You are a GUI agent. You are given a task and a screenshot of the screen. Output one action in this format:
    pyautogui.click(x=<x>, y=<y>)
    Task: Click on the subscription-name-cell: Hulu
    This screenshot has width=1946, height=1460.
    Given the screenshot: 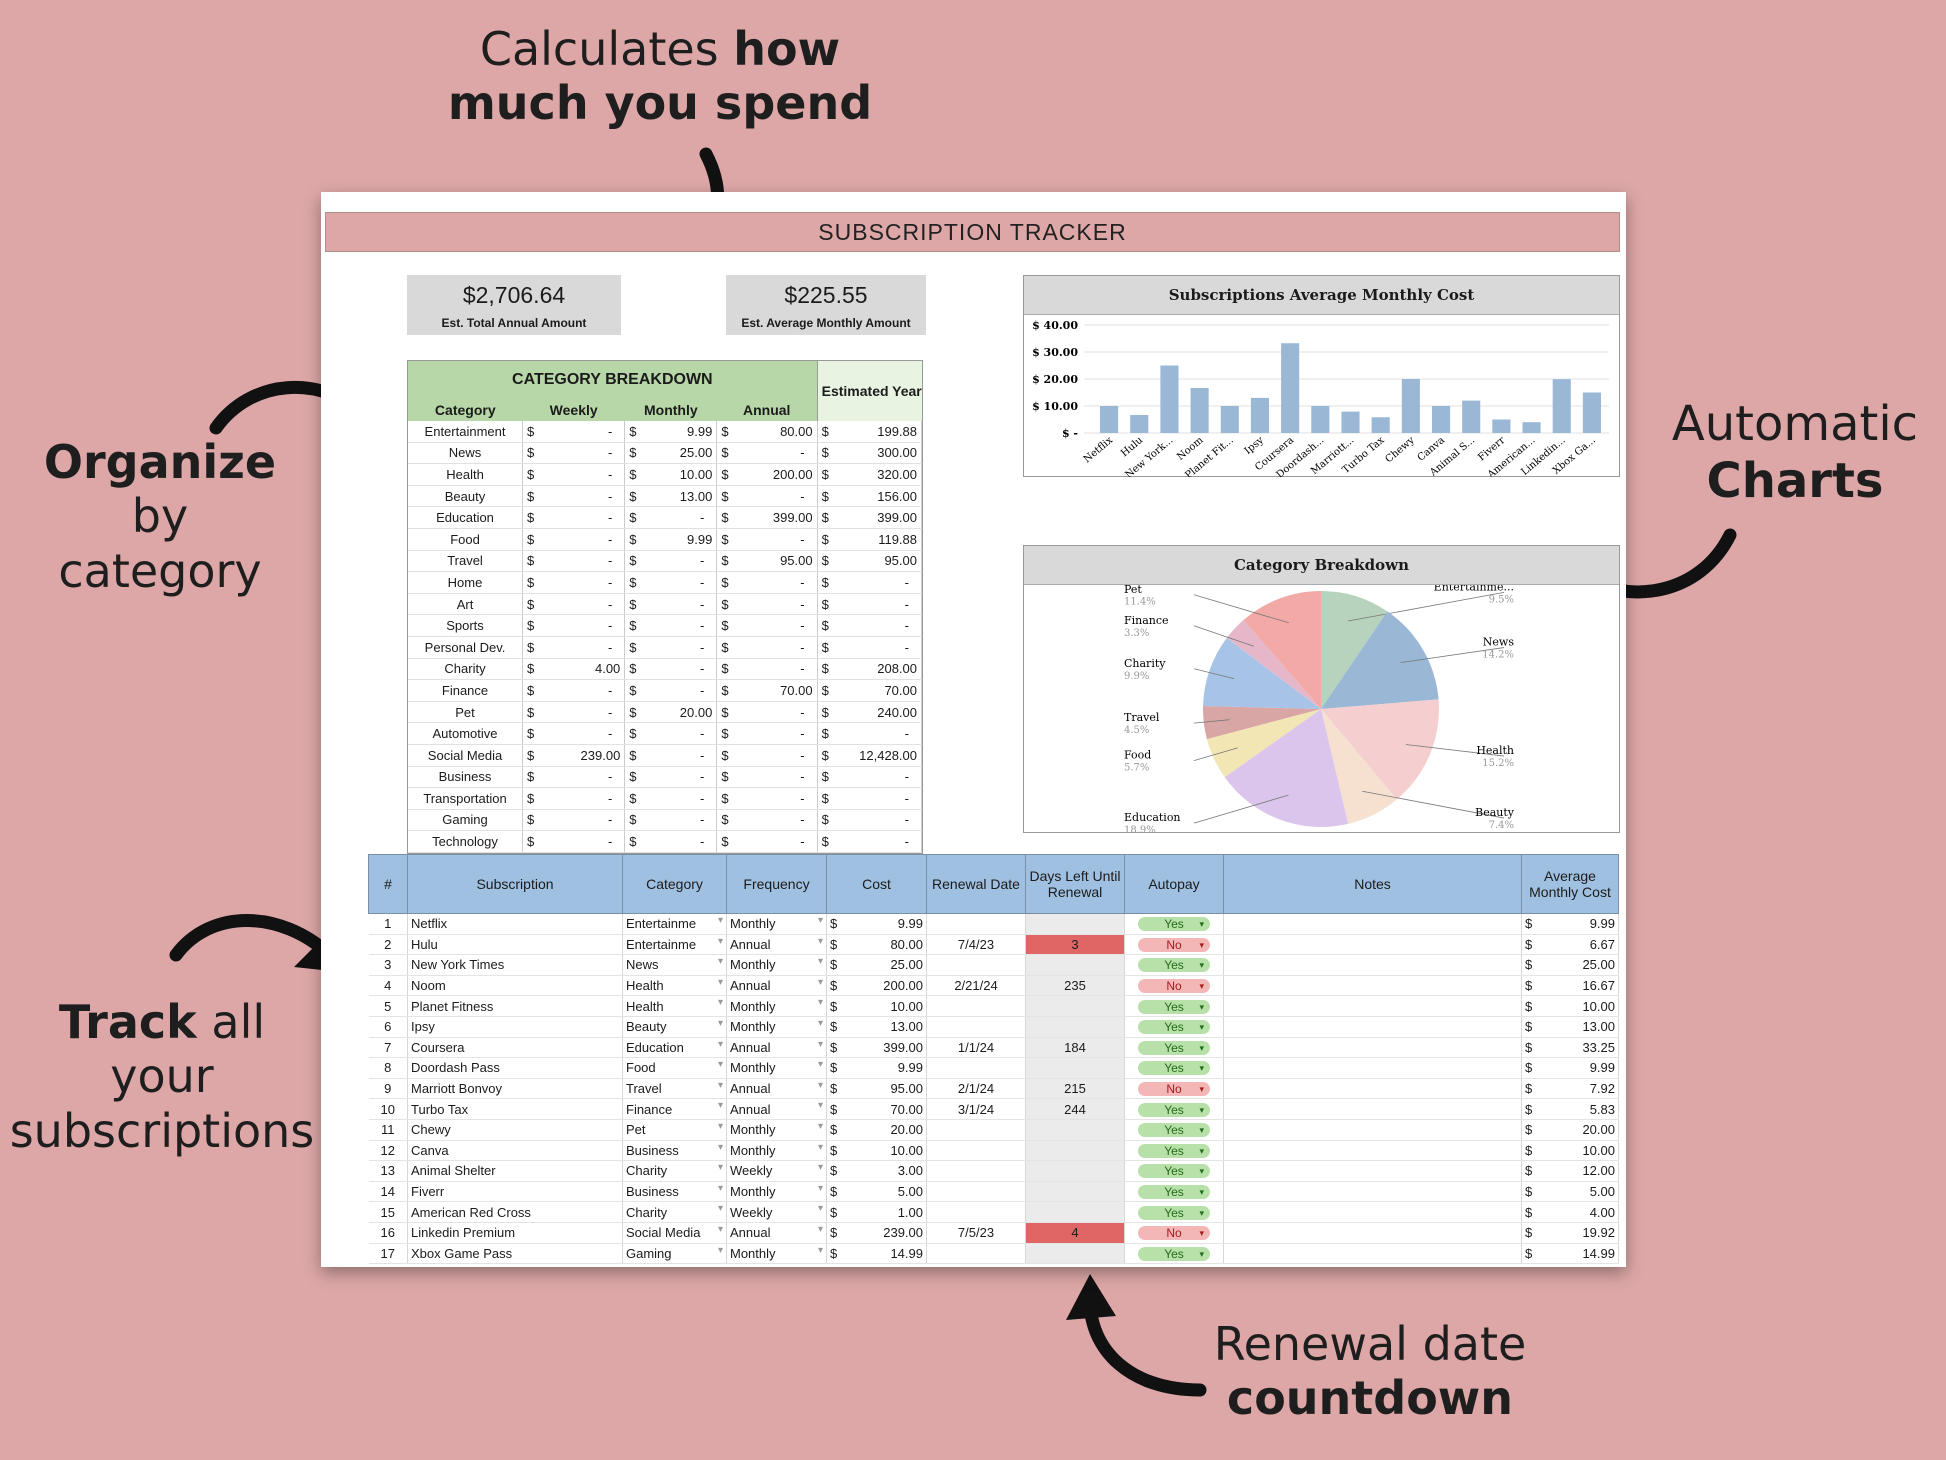 What is the action you would take?
    pyautogui.click(x=515, y=945)
    